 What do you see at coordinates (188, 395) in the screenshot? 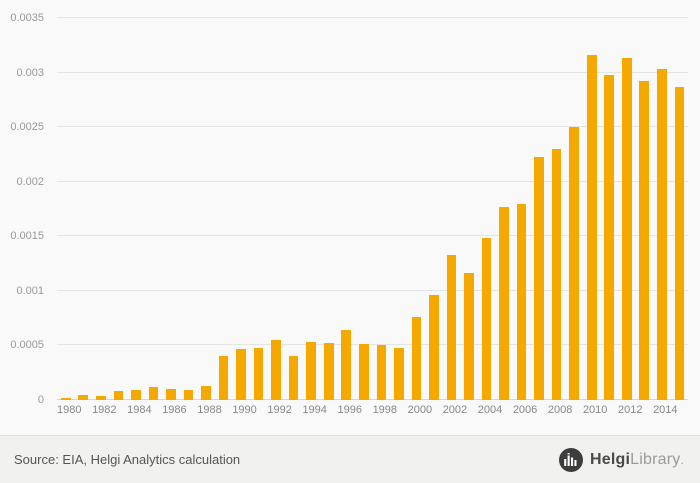
I see `bar-rect-1987` at bounding box center [188, 395].